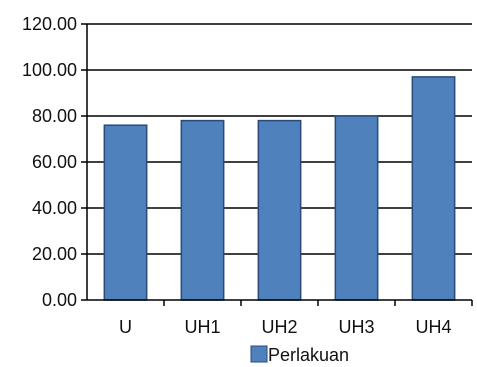  I want to click on y-tick-label: 60.00, so click(54, 162).